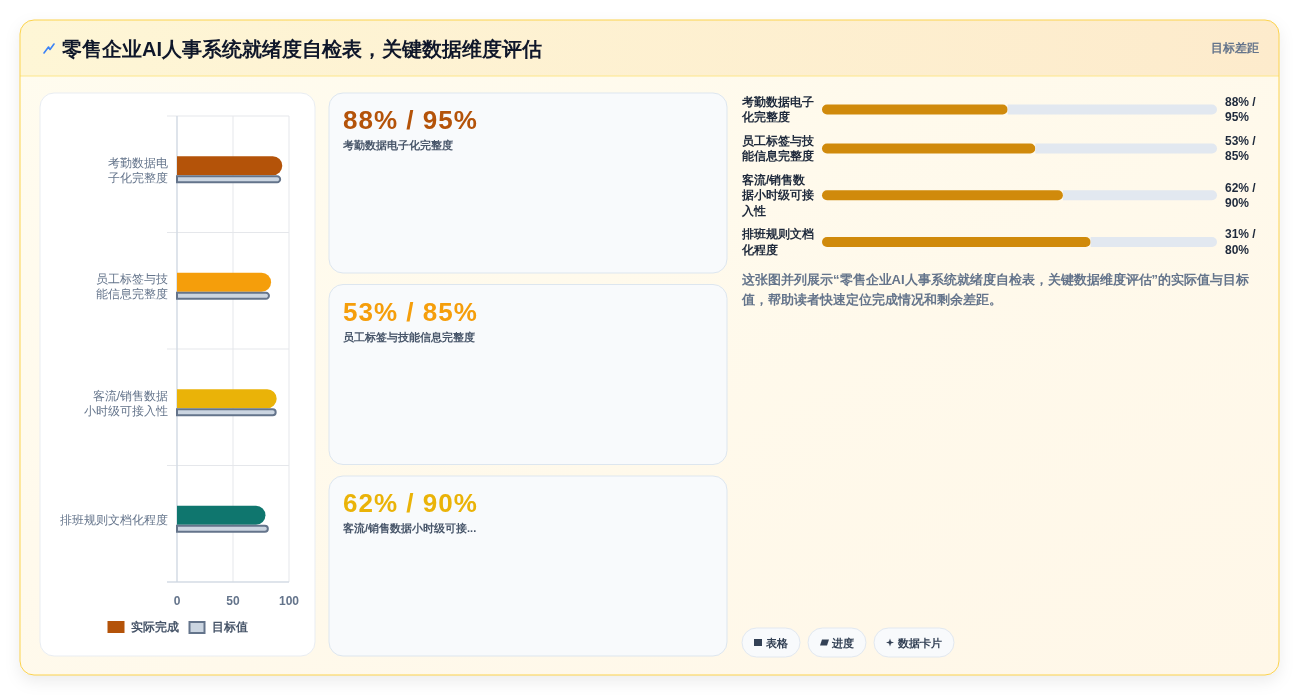 The height and width of the screenshot is (697, 1300). I want to click on text: 这张图并列展示“零售企业AI人事系统就绪度自检表，关键数据维度评估”的实际值与目标值，帮助读者快速定位完成情况和剩余差距。, so click(995, 289).